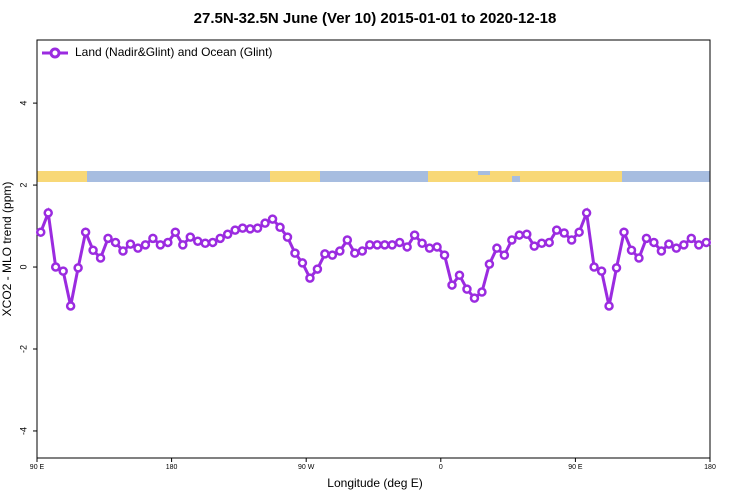  I want to click on x-axis-label: Longitude (deg E), so click(374, 483).